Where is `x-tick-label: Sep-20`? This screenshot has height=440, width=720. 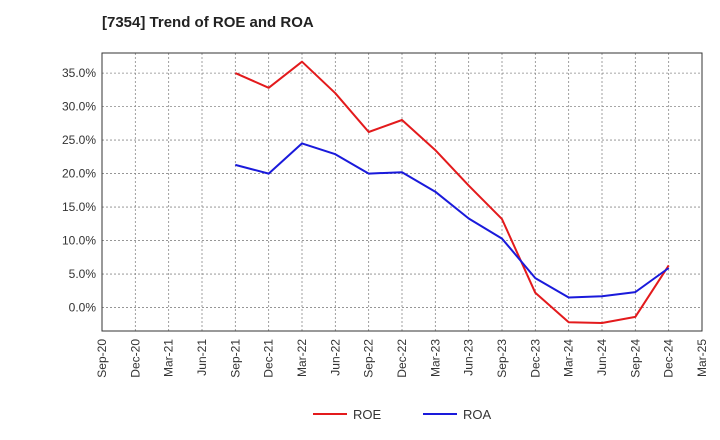
x-tick-label: Sep-20 is located at coordinates (102, 358).